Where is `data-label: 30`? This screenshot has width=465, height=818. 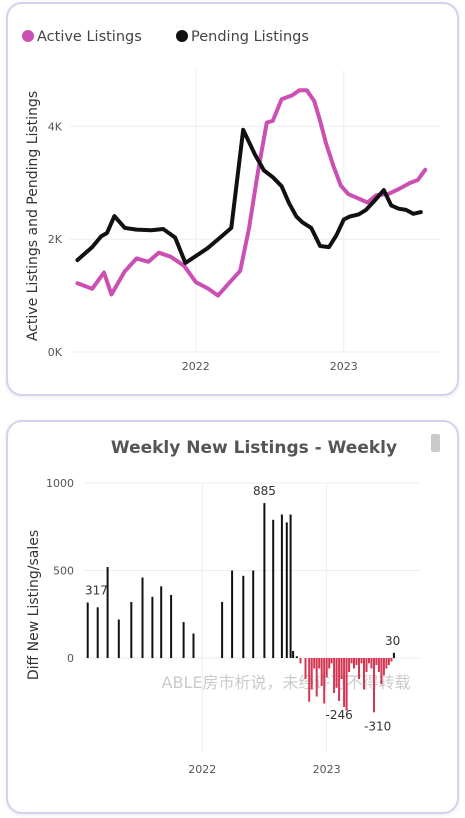
data-label: 30 is located at coordinates (392, 641).